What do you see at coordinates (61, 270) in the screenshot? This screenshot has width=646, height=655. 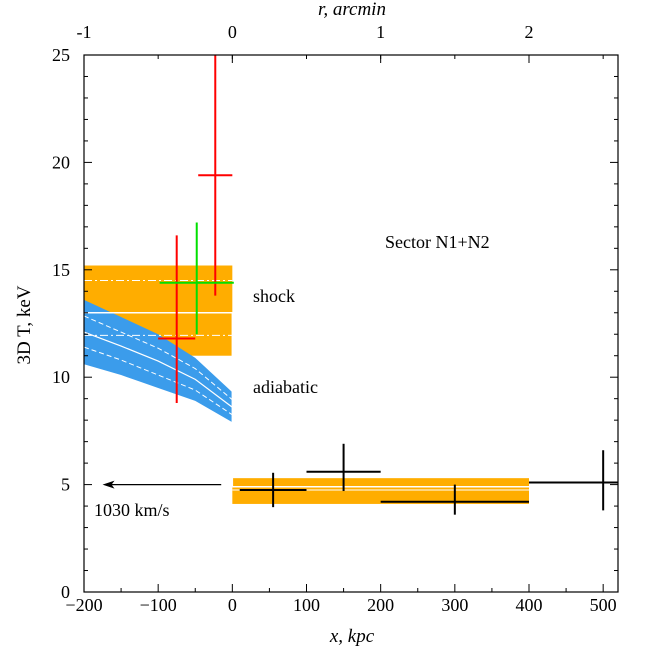 I see `y-tick-label: 15` at bounding box center [61, 270].